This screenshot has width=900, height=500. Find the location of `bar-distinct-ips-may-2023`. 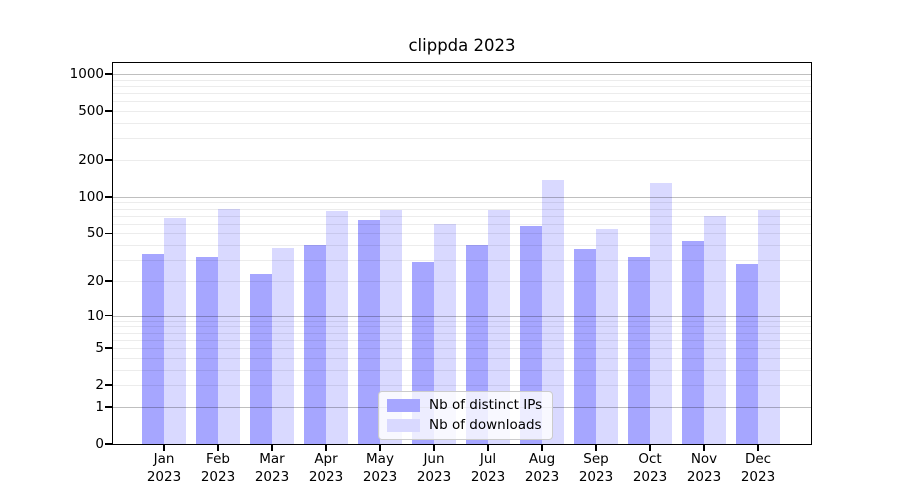

bar-distinct-ips-may-2023 is located at coordinates (369, 331).